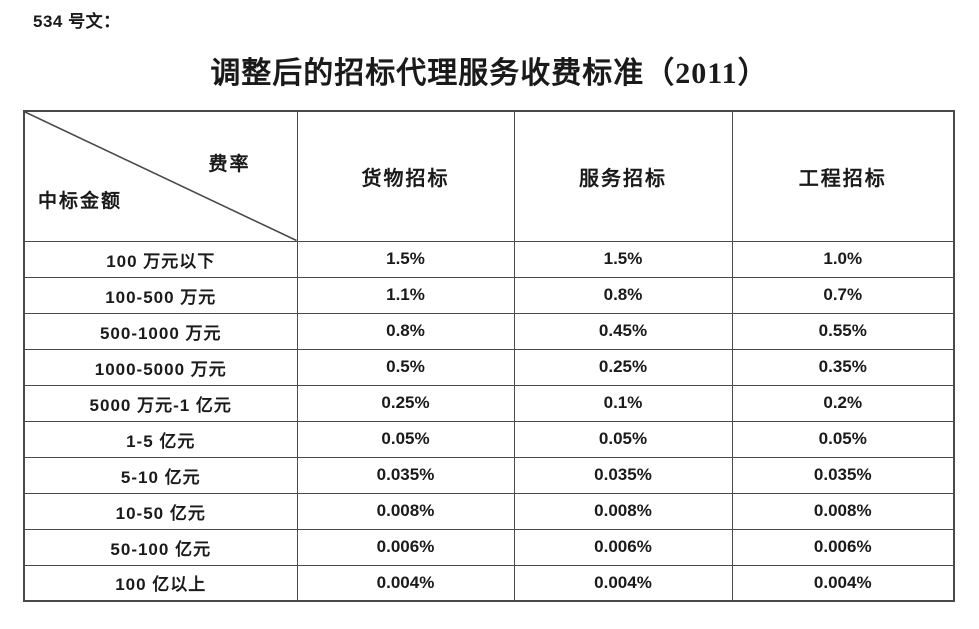 This screenshot has width=979, height=629. What do you see at coordinates (80, 201) in the screenshot?
I see `corner-label-bid-amount: 中标金额` at bounding box center [80, 201].